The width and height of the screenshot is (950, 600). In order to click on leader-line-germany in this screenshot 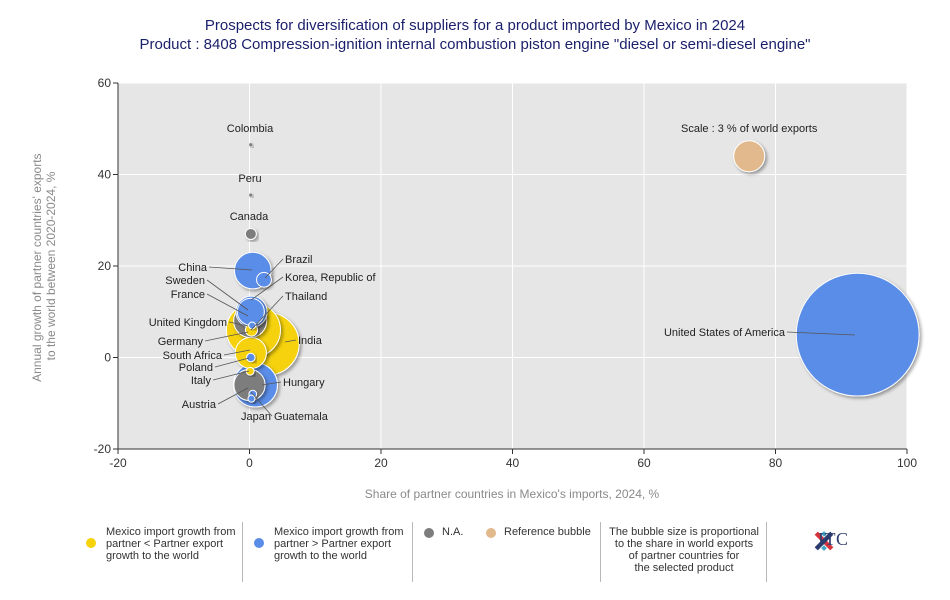, I will do `click(226, 336)`.